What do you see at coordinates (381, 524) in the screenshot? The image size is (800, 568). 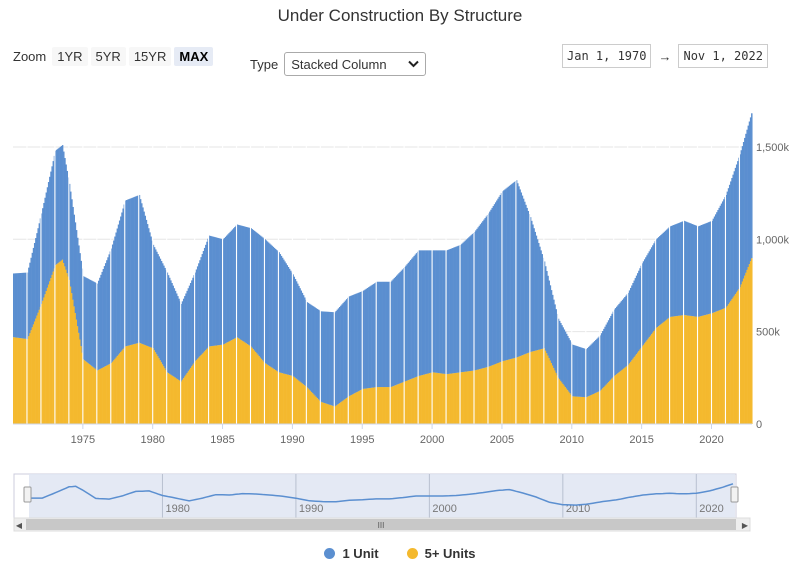 I see `scrollbar-thumb` at bounding box center [381, 524].